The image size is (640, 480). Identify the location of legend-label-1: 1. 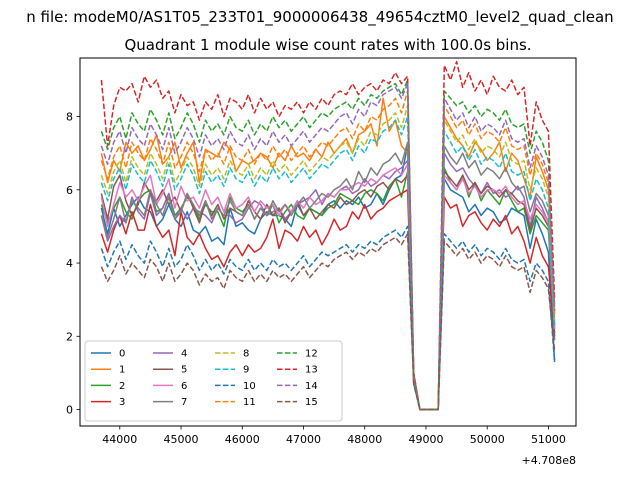
(122, 370).